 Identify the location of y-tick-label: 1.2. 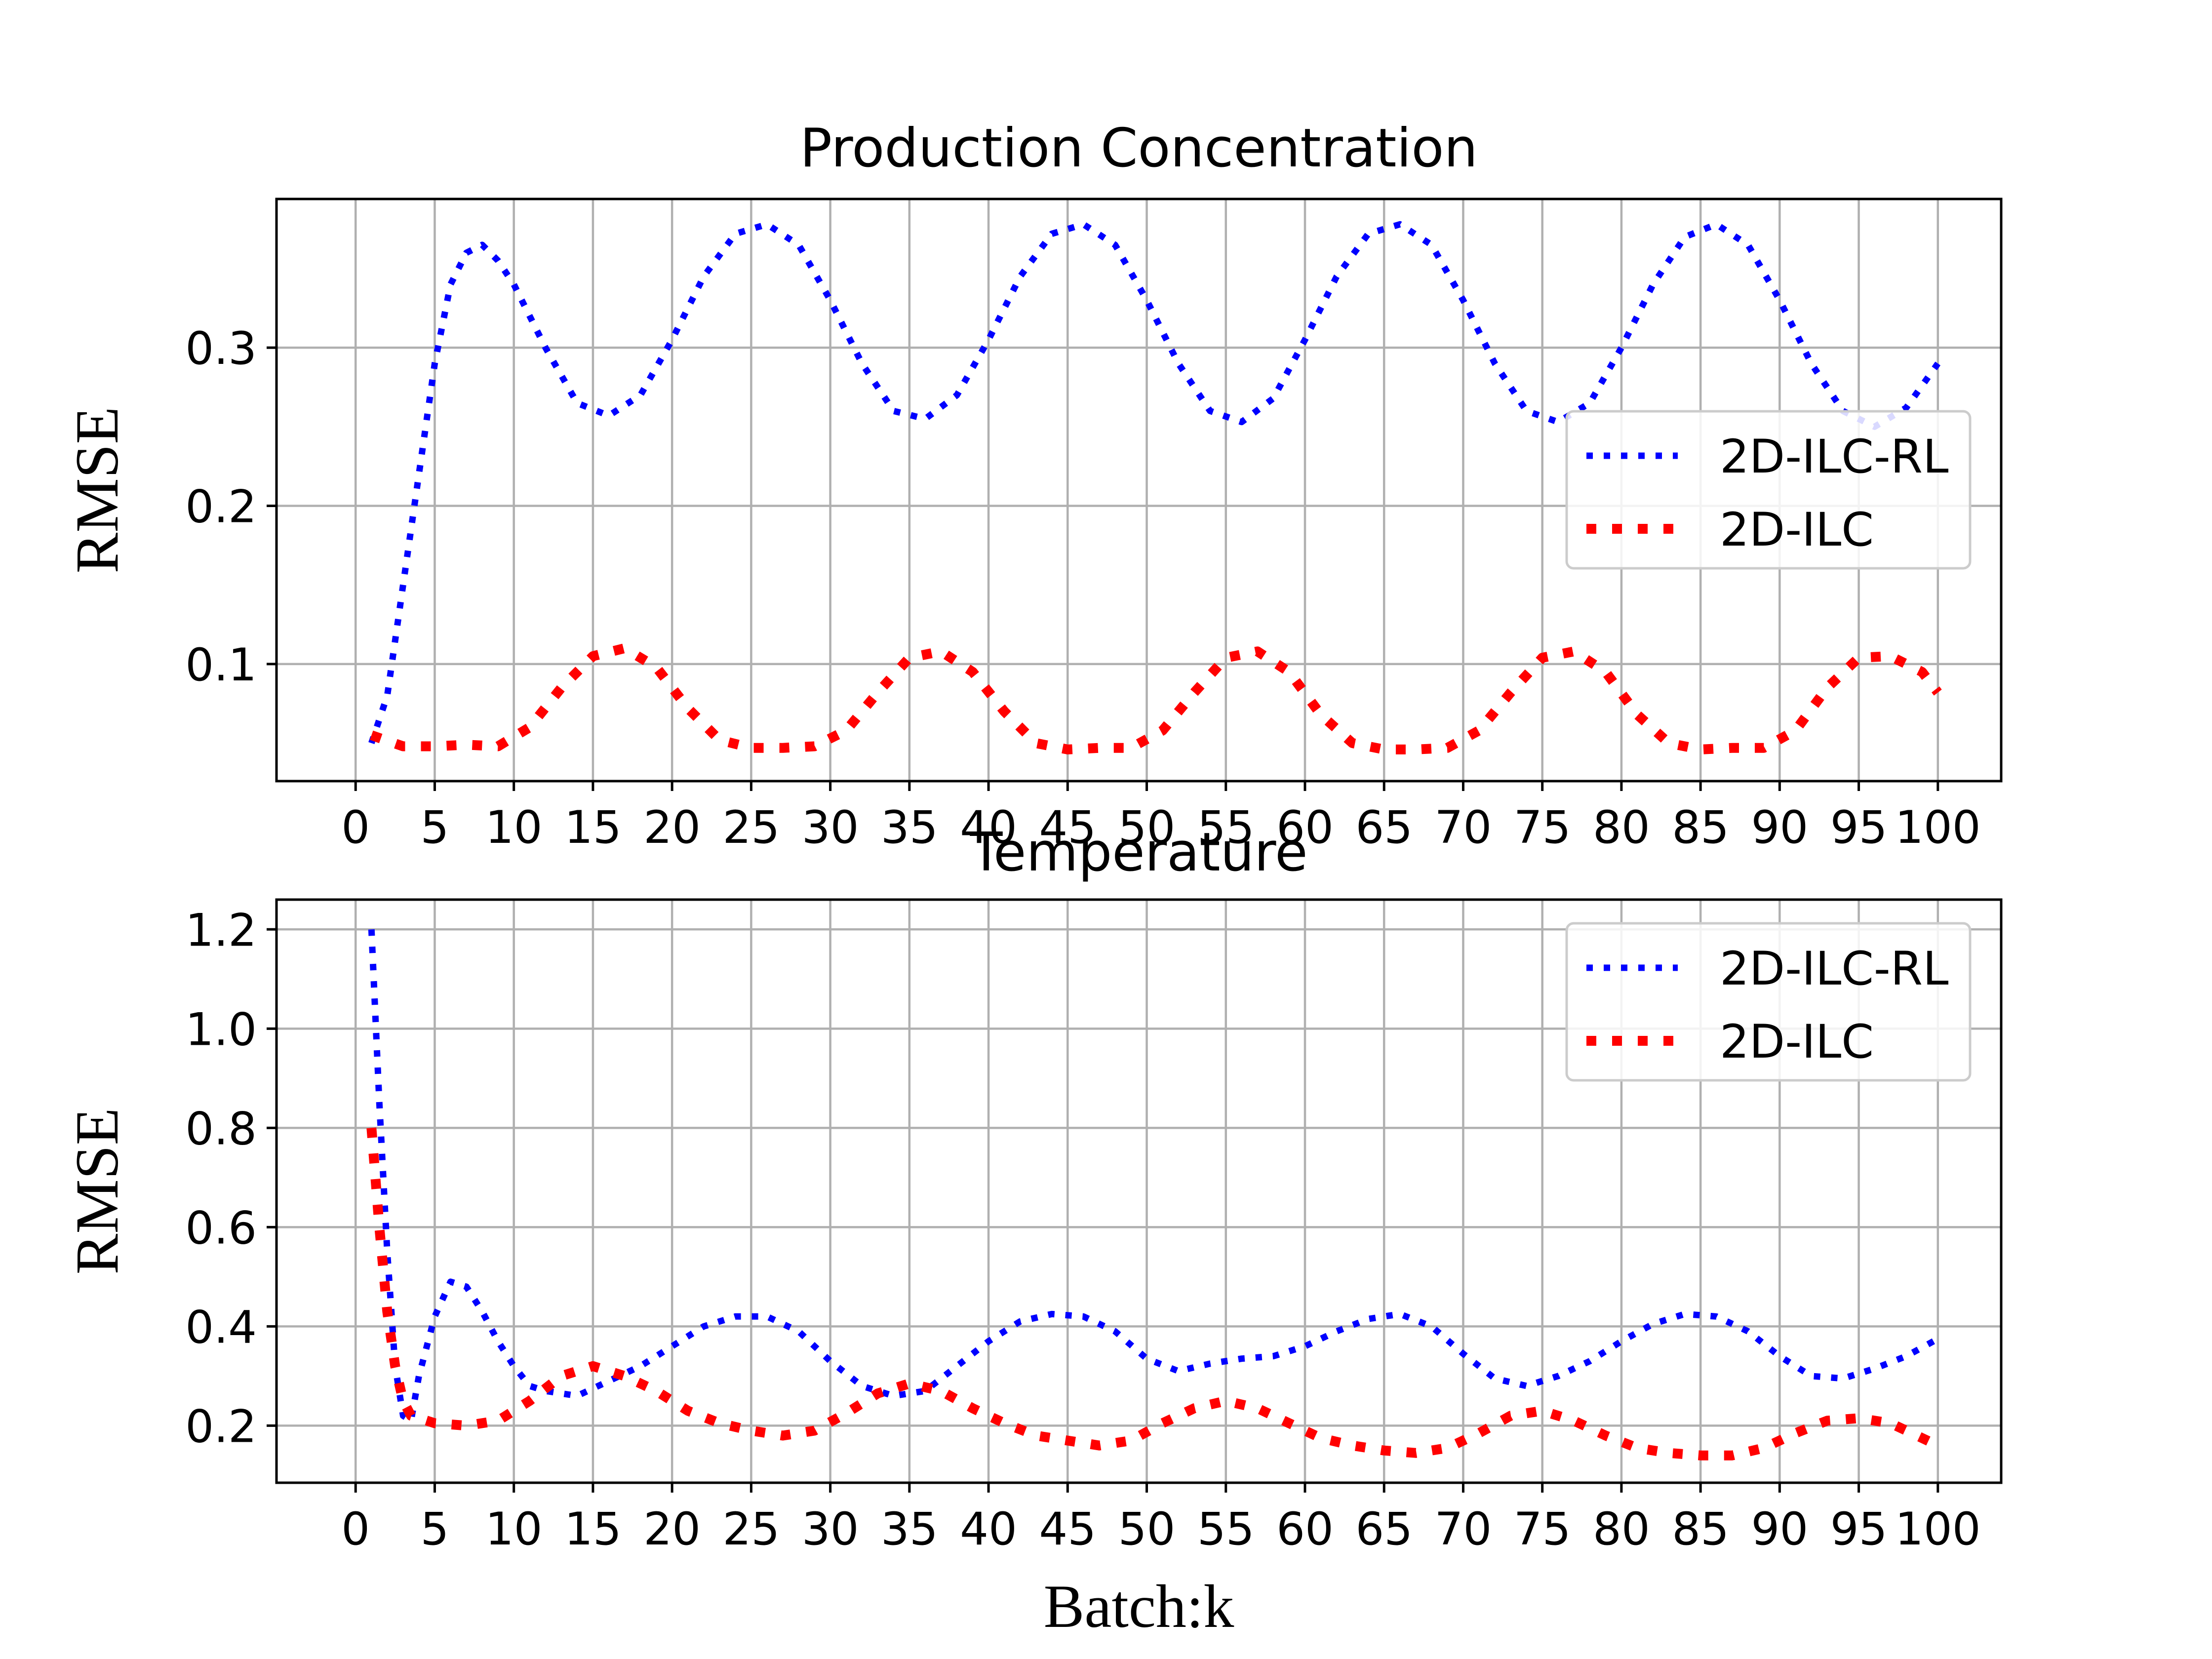
(221, 931).